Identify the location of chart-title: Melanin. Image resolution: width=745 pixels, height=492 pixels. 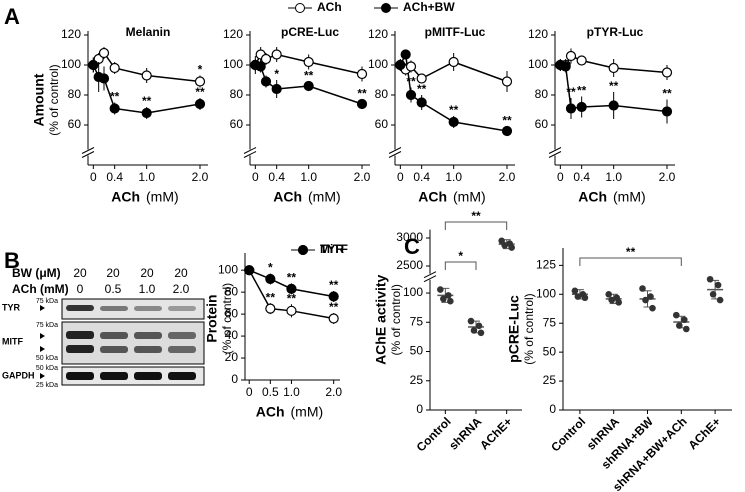
(148, 32).